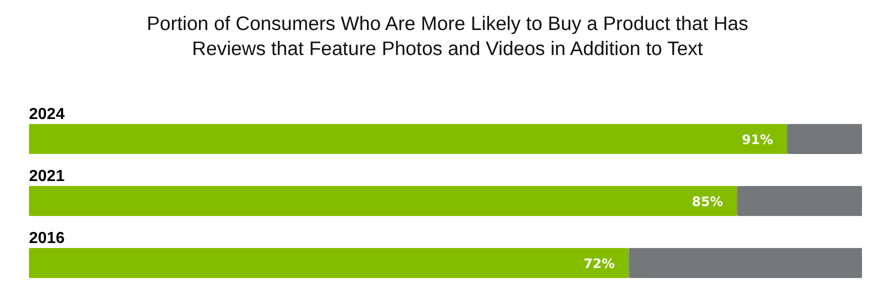 Image resolution: width=895 pixels, height=293 pixels. Describe the element at coordinates (708, 202) in the screenshot. I see `data-label: 85%` at that location.